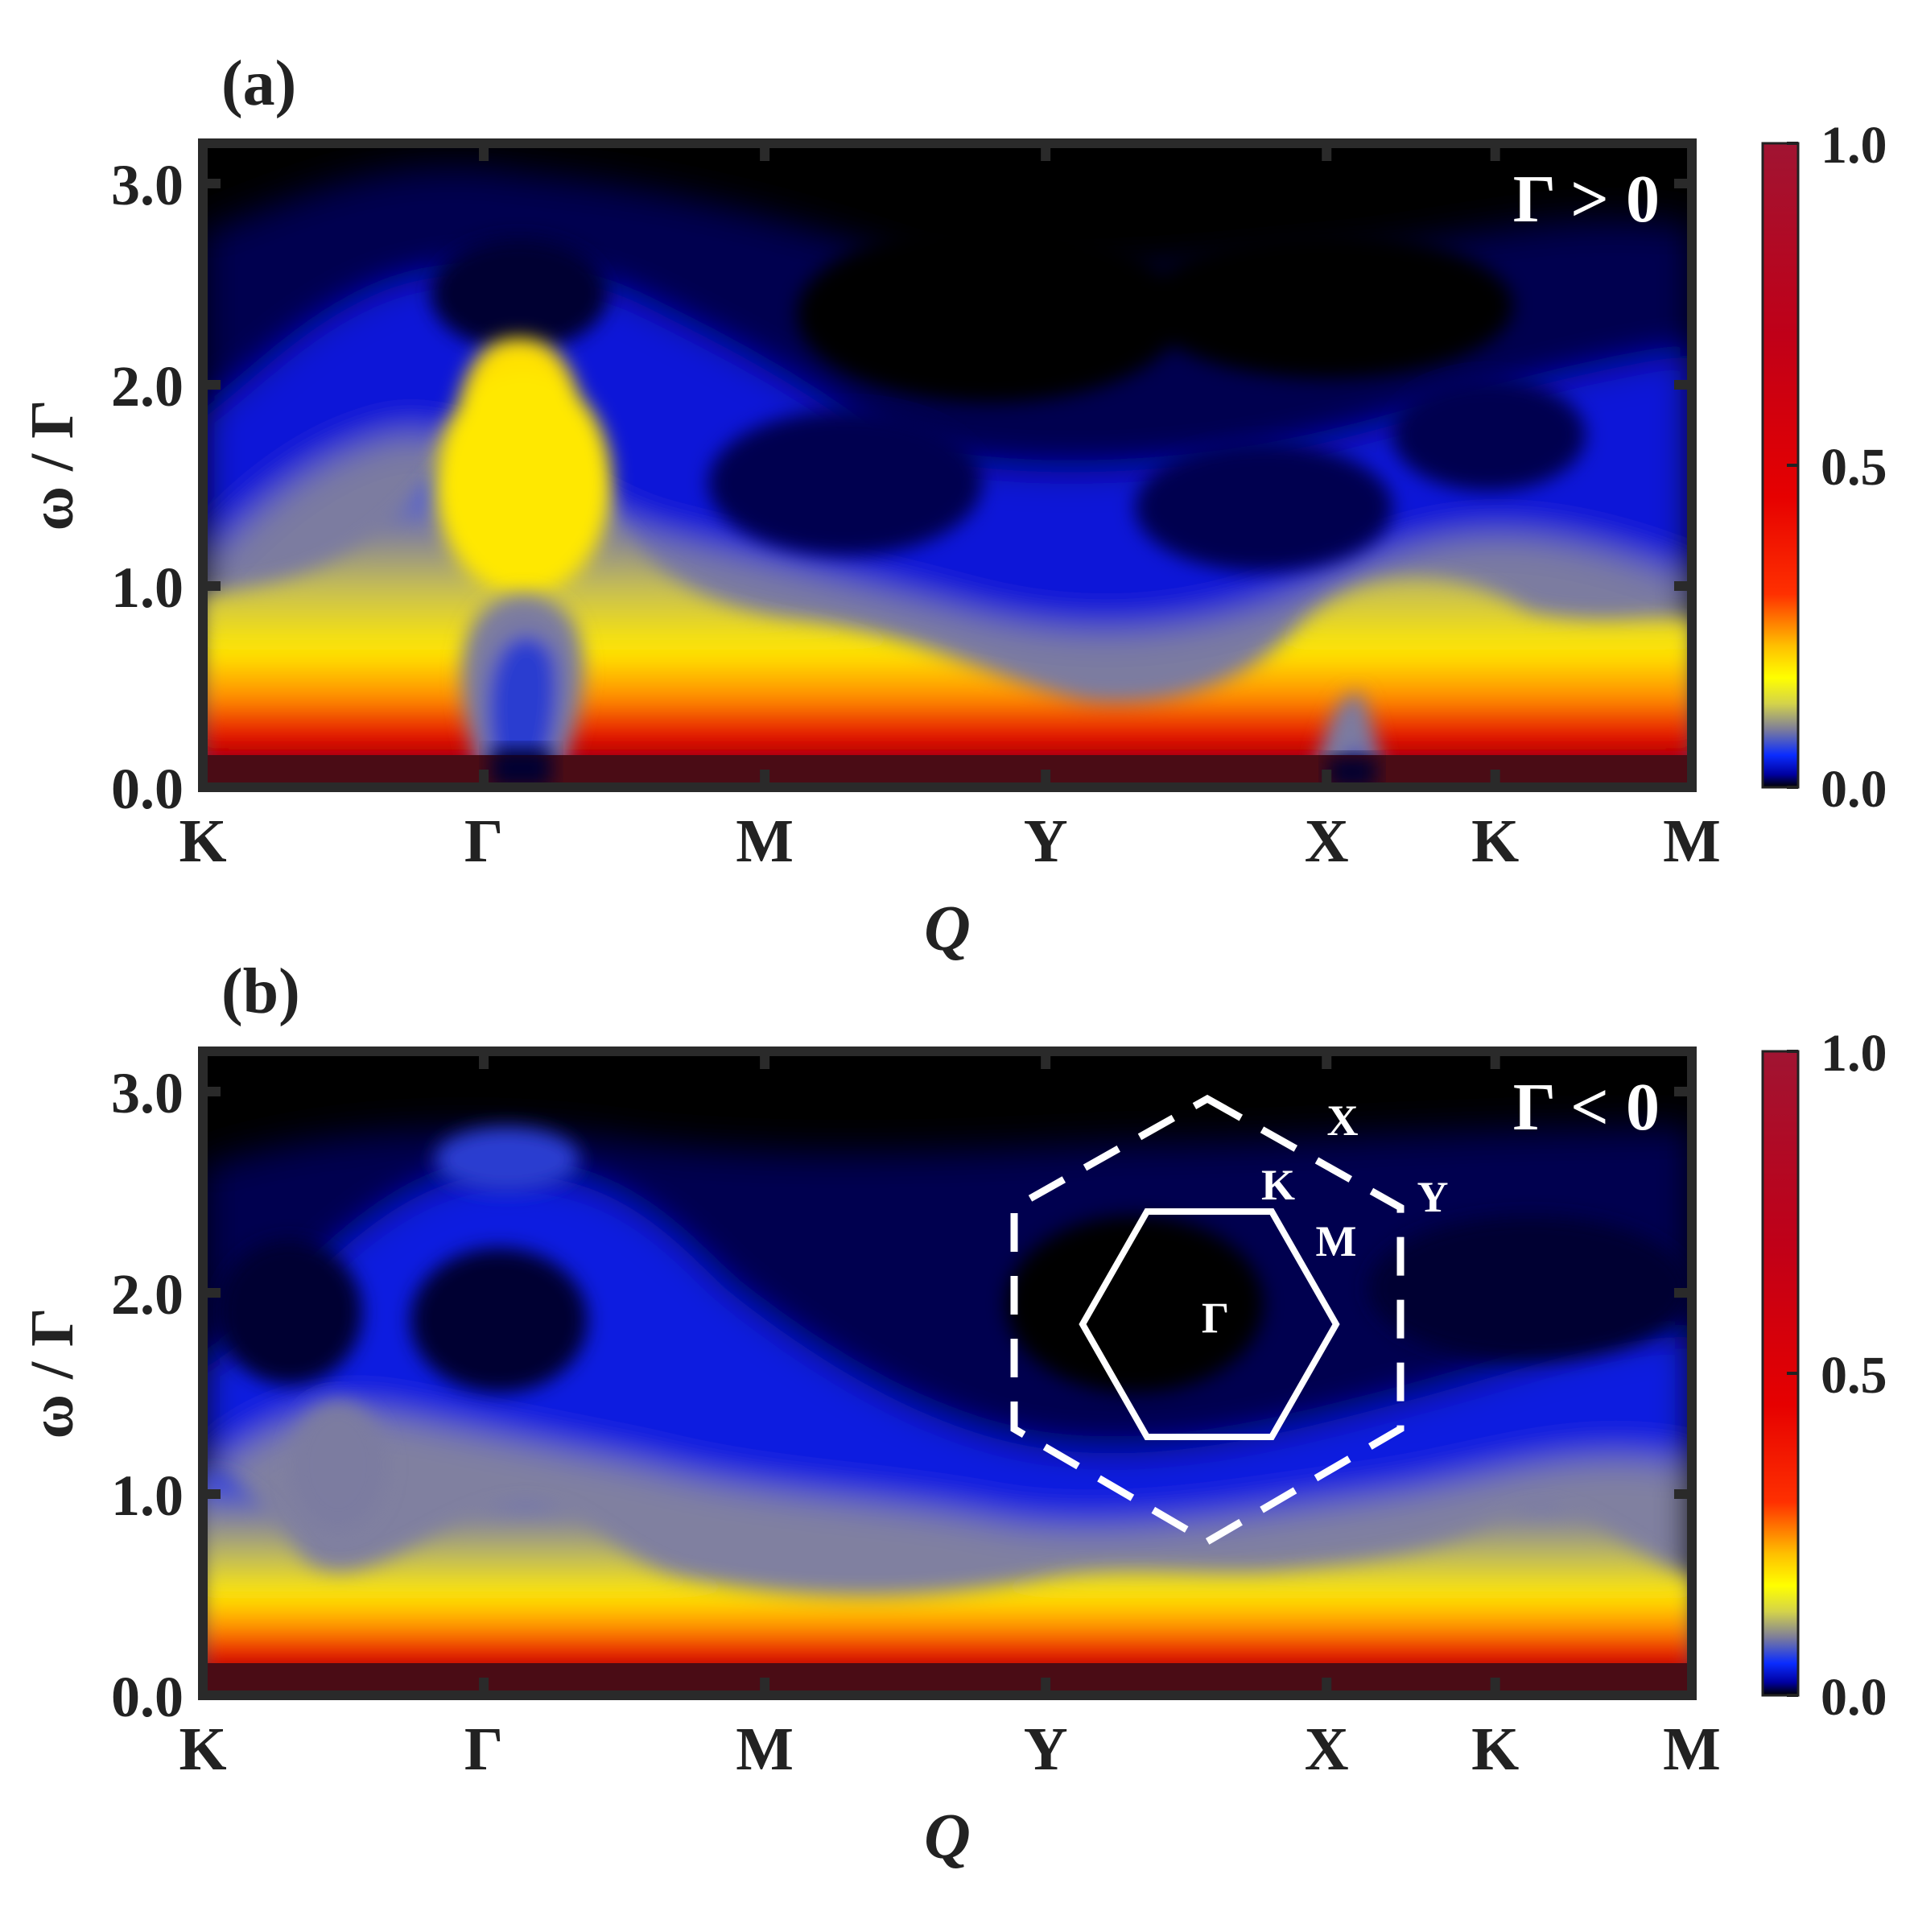 This screenshot has width=1914, height=1932. What do you see at coordinates (948, 929) in the screenshot?
I see `x-axis-label-a: Q` at bounding box center [948, 929].